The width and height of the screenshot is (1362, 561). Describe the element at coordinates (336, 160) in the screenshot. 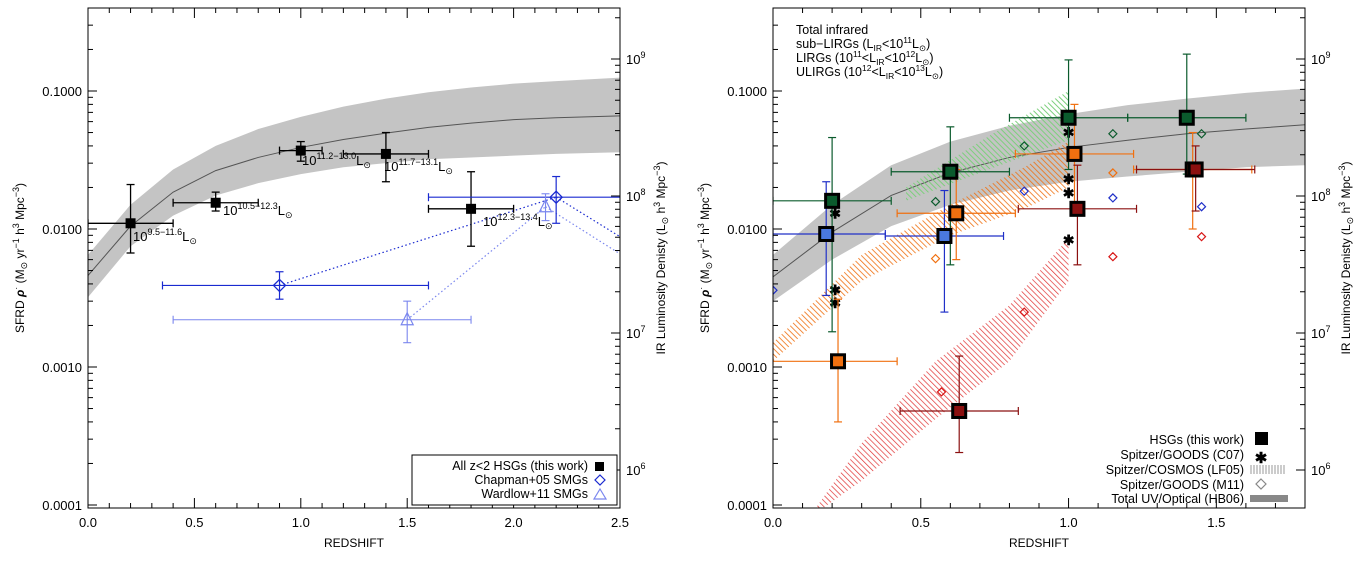

I see `annotation-z10: 1011.2−13.0L⊙` at that location.